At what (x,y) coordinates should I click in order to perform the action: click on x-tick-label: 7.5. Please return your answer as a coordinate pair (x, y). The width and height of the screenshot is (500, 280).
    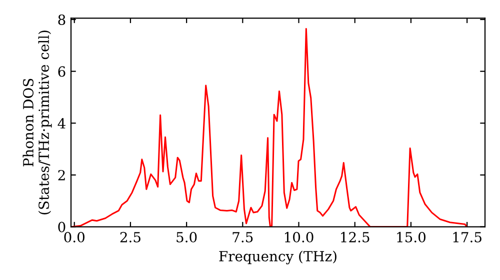
    Looking at the image, I should click on (242, 237).